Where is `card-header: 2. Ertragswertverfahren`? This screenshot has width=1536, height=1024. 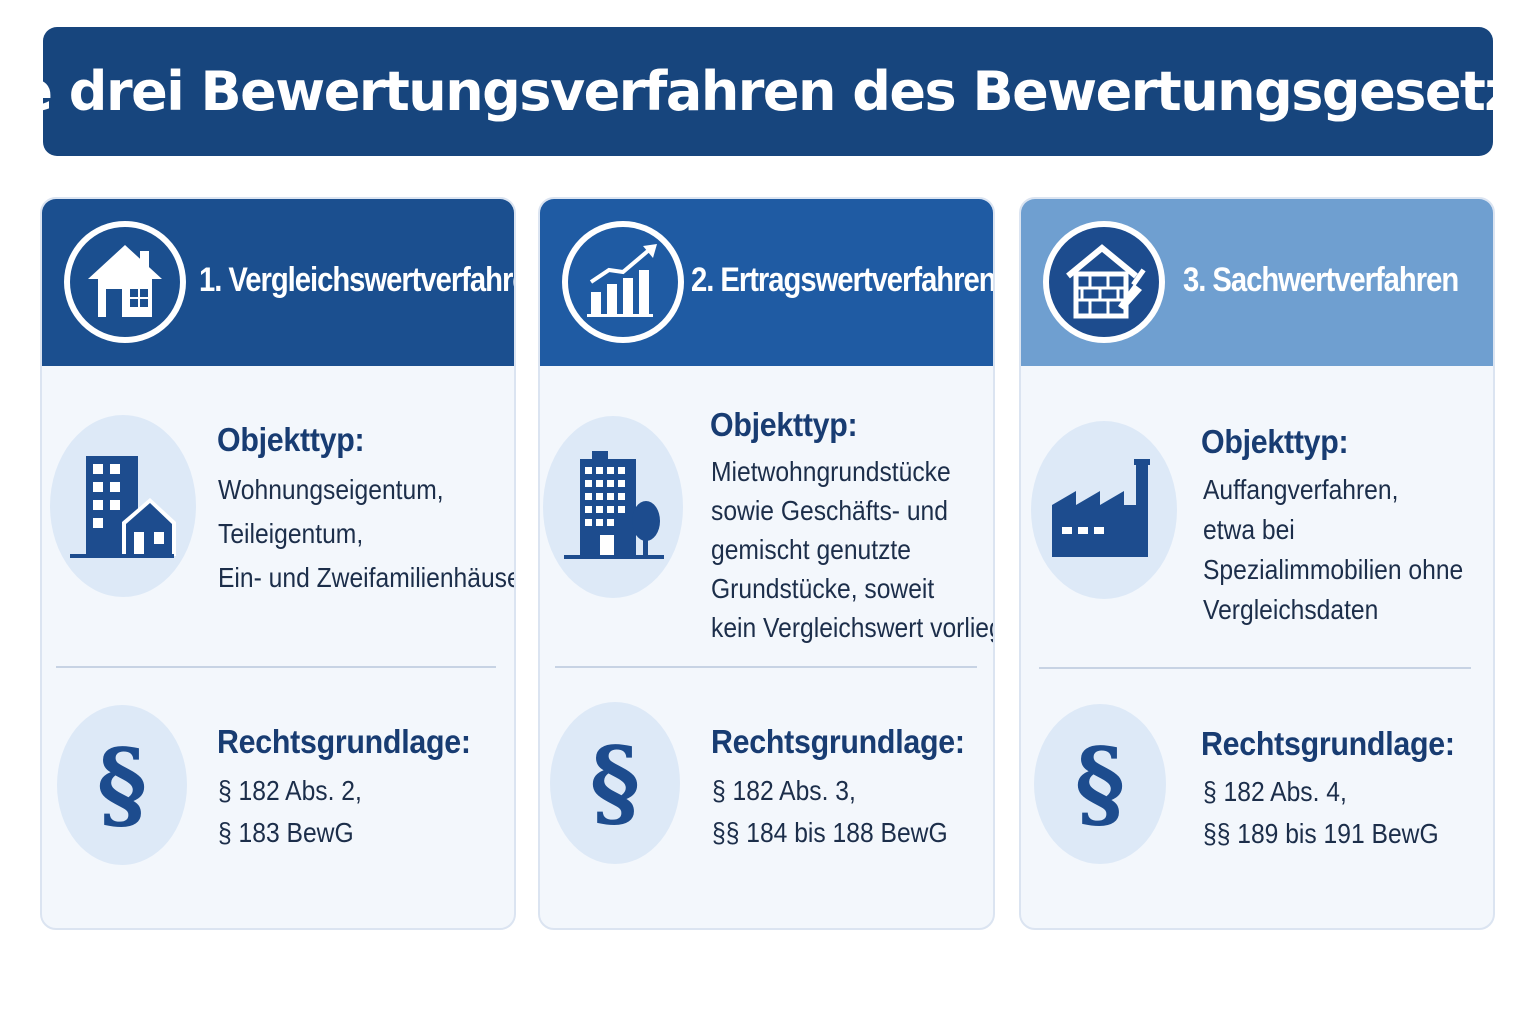 card-header: 2. Ertragswertverfahren is located at coordinates (766, 282).